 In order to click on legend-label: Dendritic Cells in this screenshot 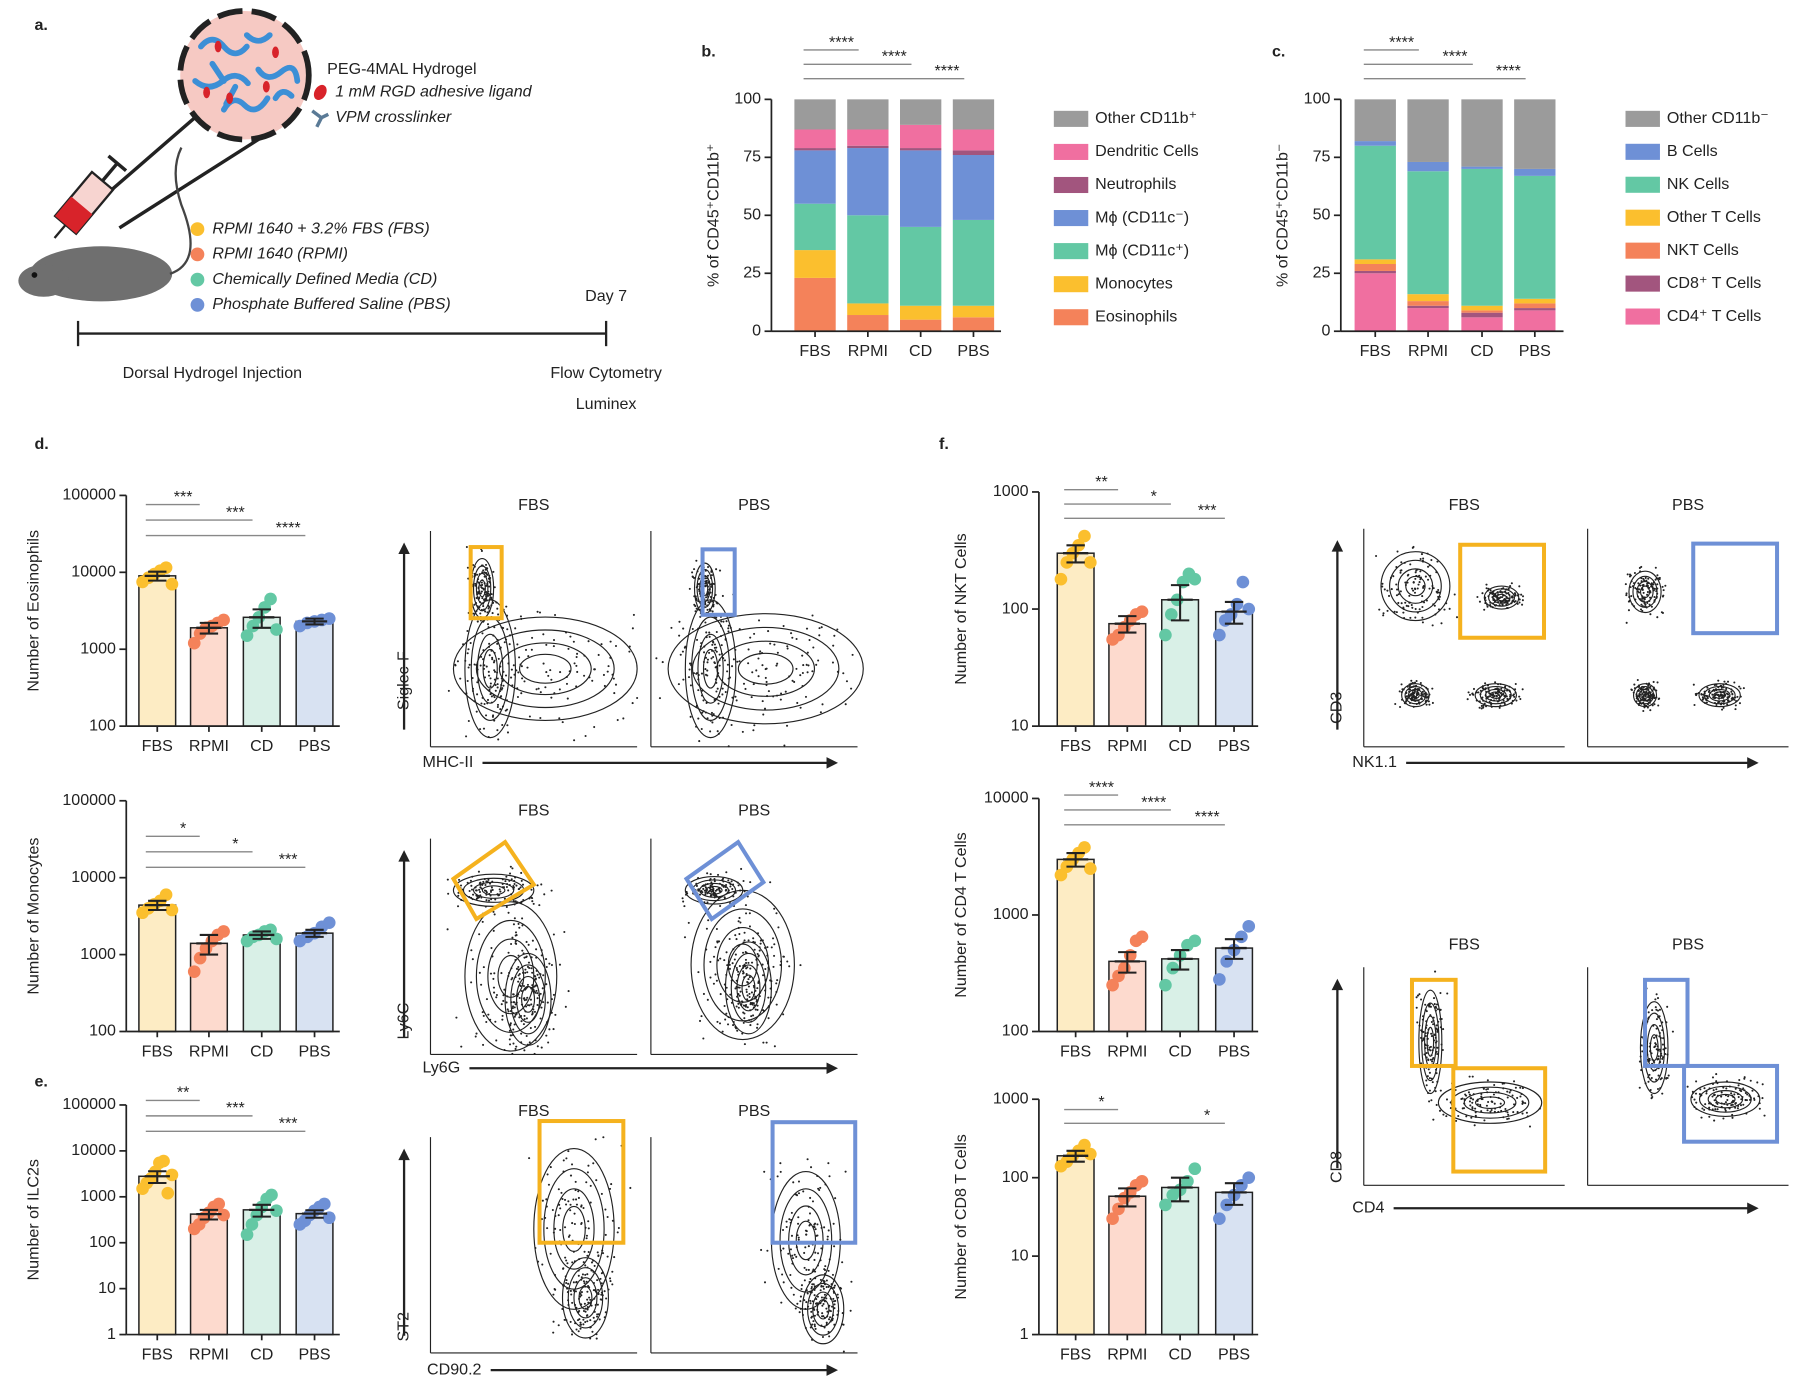, I will do `click(1147, 151)`.